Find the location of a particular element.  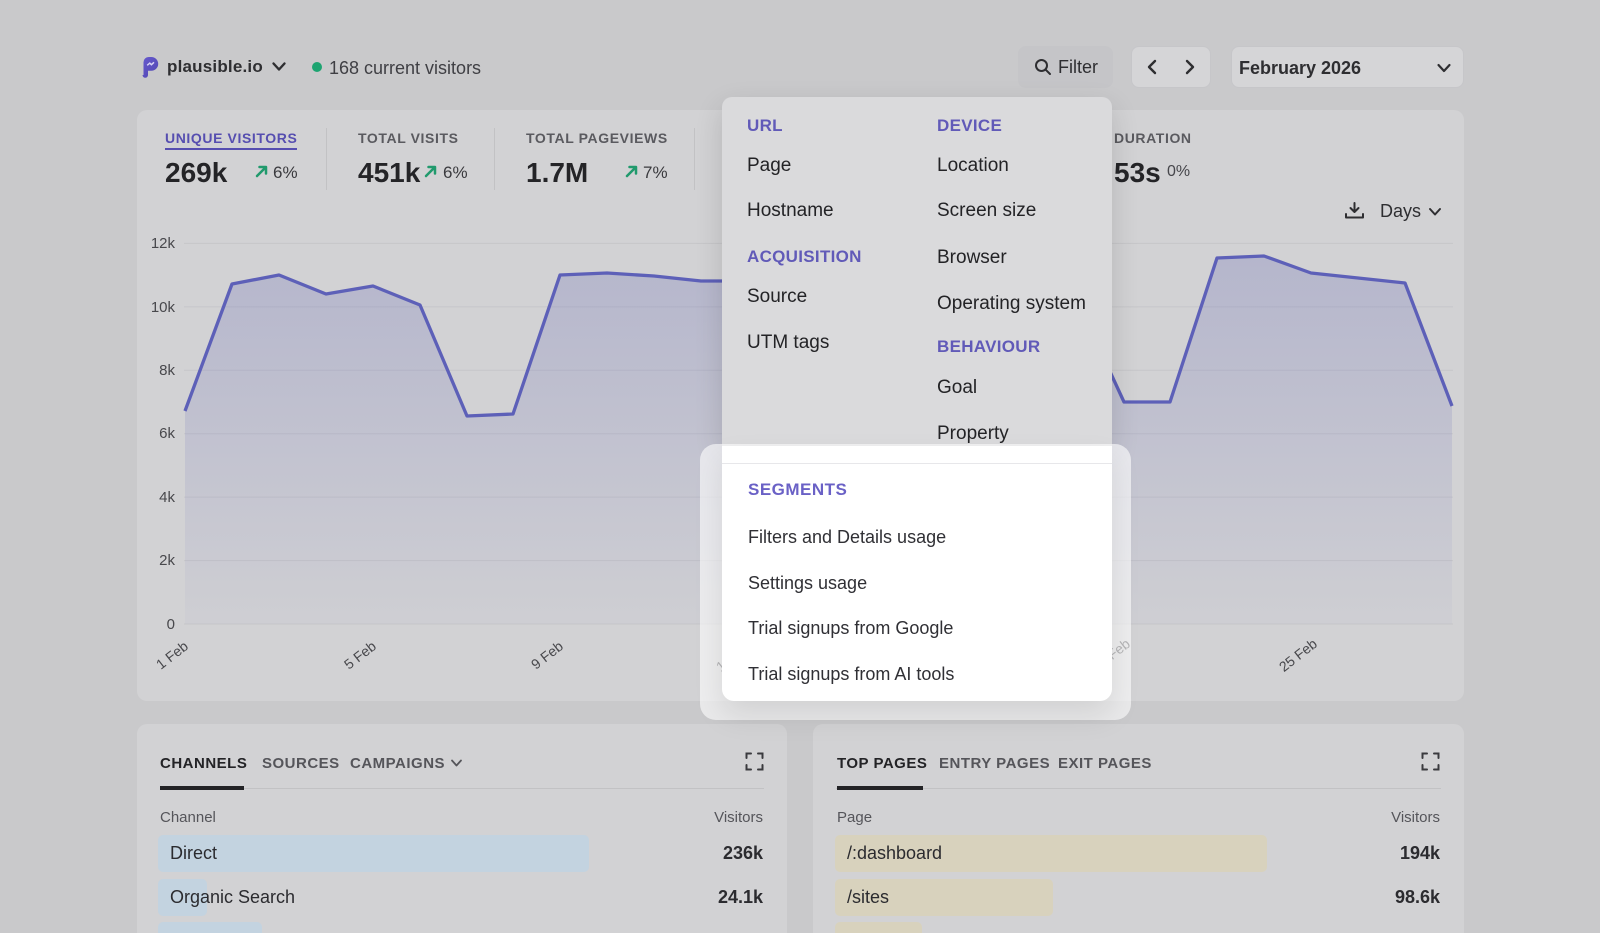

svg-text: 0 is located at coordinates (171, 624).